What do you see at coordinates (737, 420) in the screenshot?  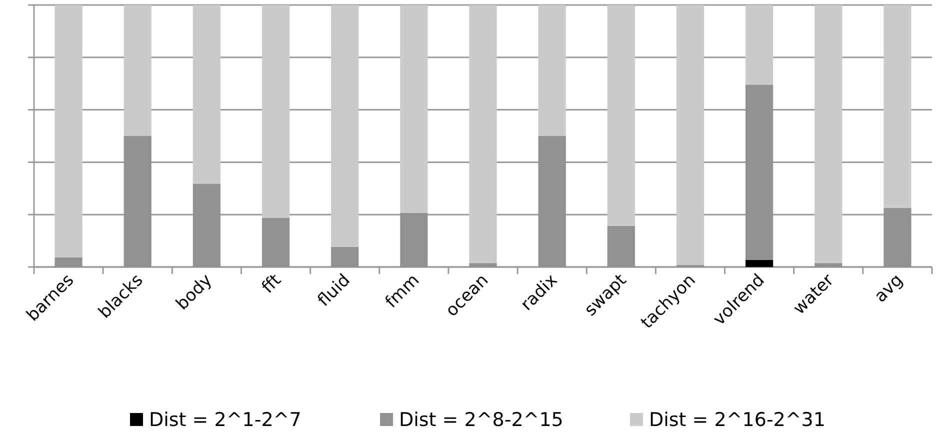 I see `legend-label: Dist = 2^16-2^31` at bounding box center [737, 420].